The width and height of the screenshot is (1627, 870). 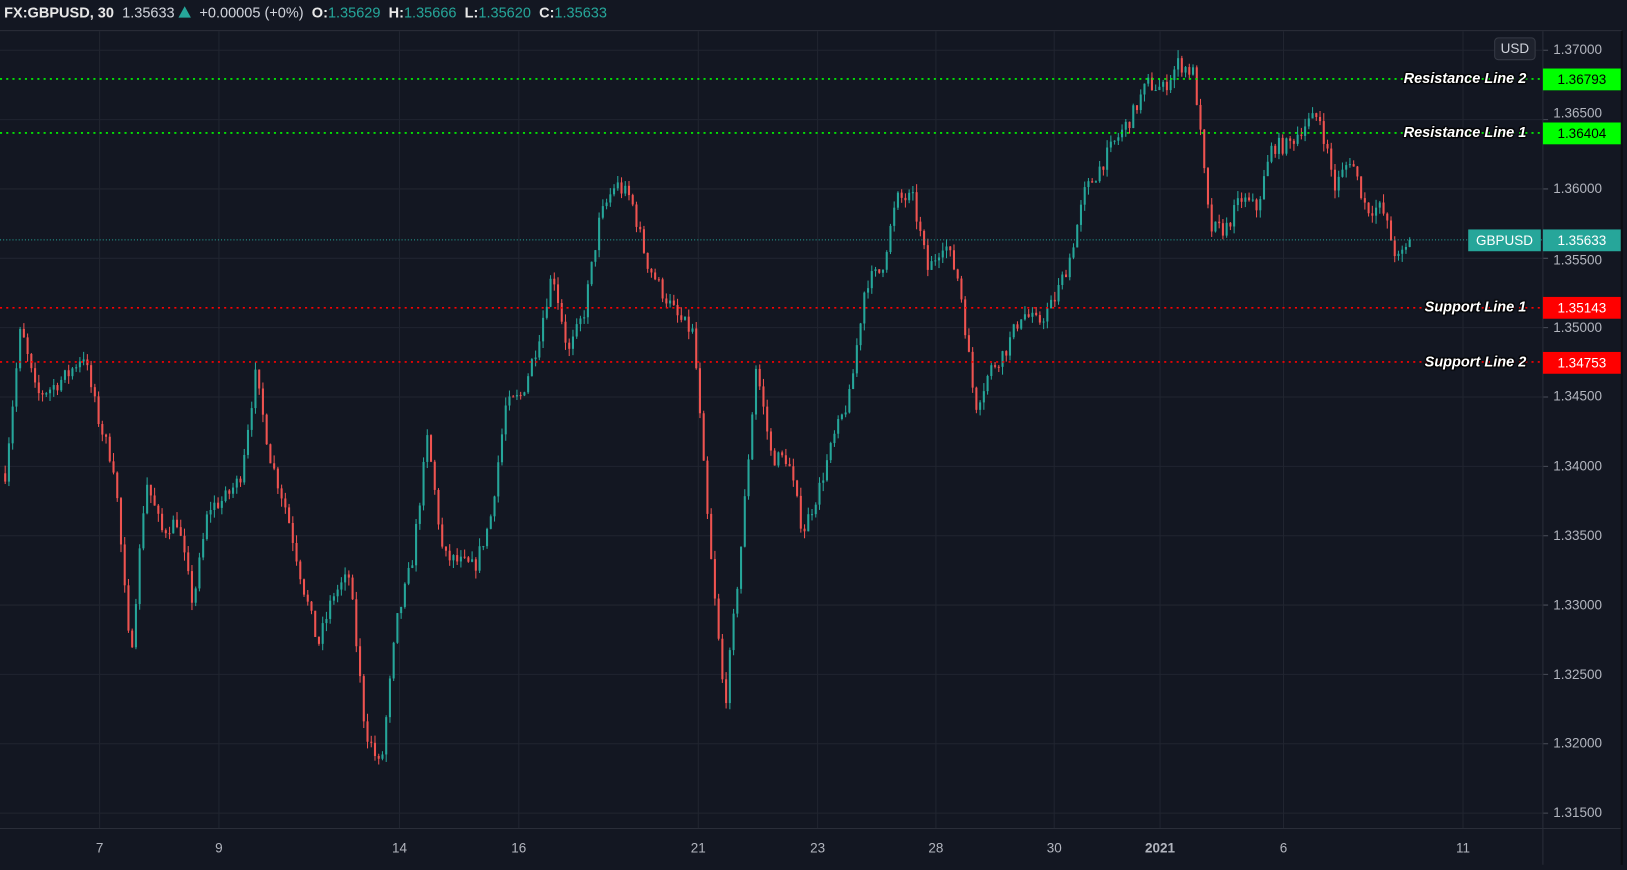 What do you see at coordinates (1504, 240) in the screenshot?
I see `symbol-price-tag: GBPUSD` at bounding box center [1504, 240].